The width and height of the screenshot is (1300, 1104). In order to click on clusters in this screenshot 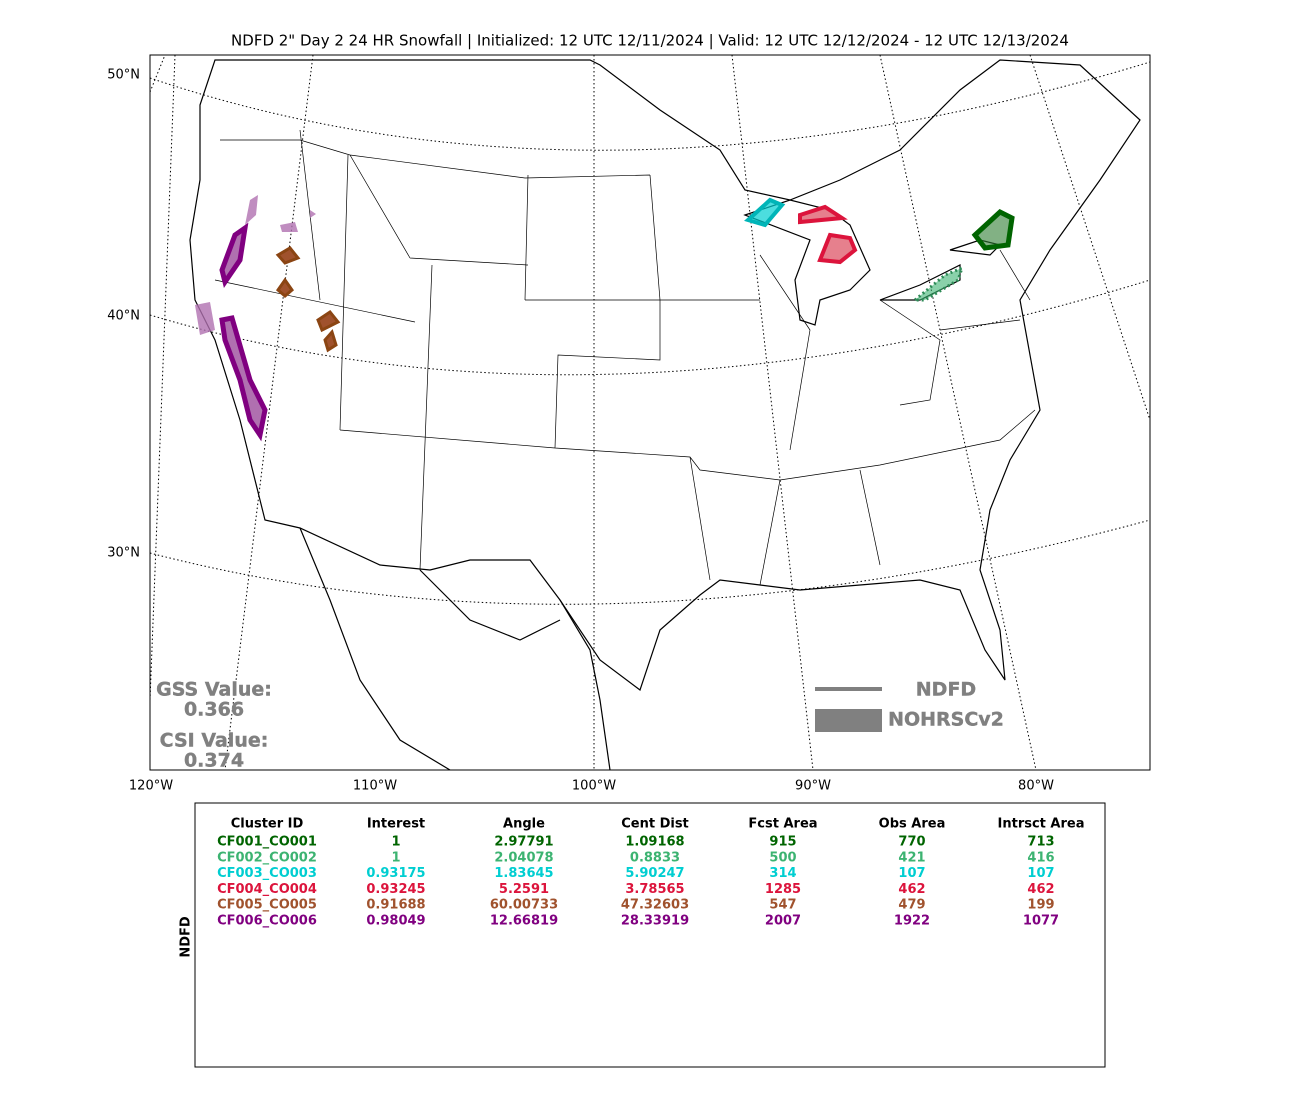, I will do `click(605, 318)`.